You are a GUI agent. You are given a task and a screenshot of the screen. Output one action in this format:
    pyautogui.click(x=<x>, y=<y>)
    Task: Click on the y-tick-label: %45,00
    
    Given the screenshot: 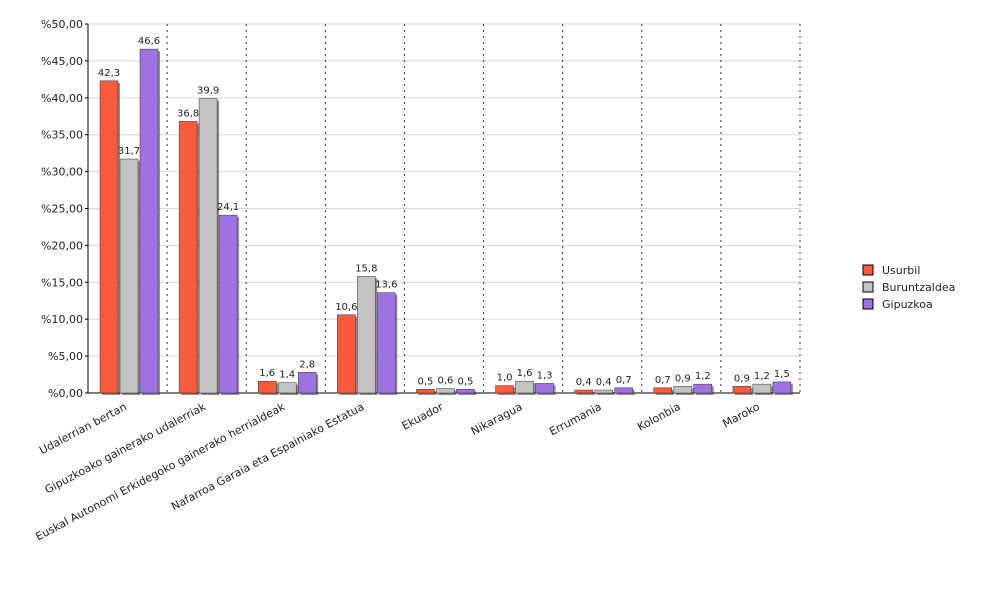 What is the action you would take?
    pyautogui.click(x=62, y=61)
    